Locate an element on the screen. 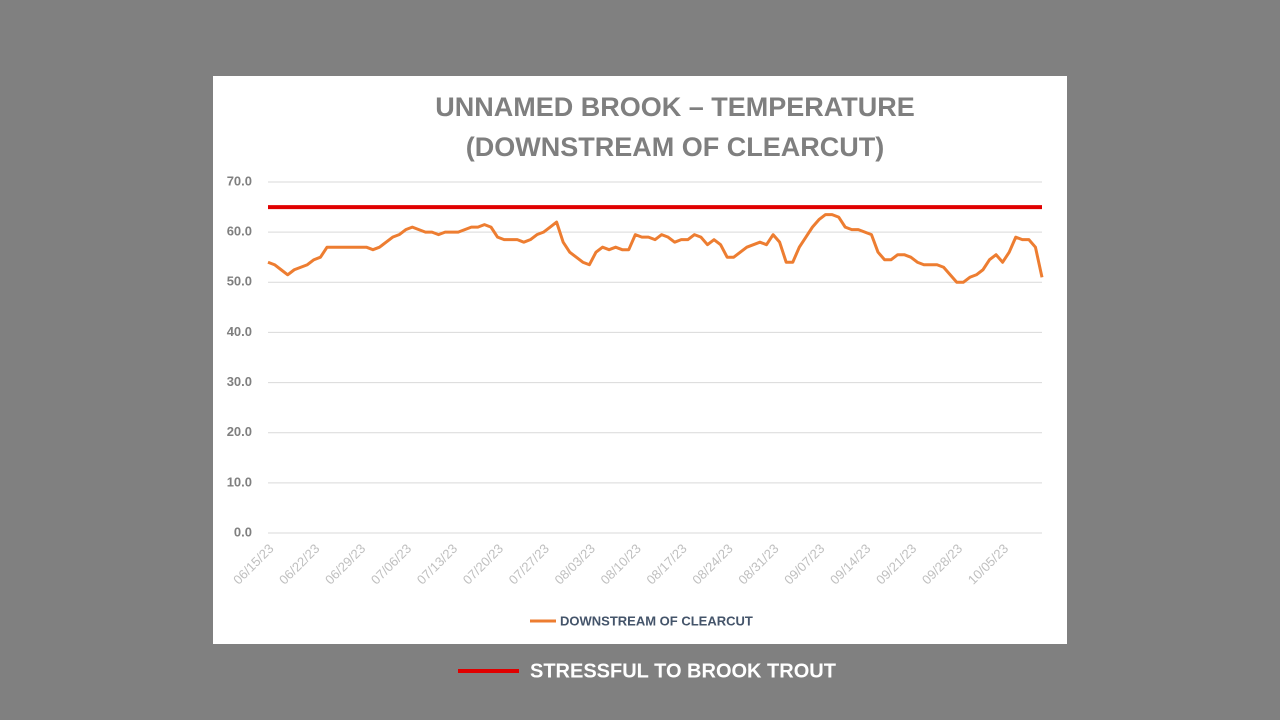 This screenshot has width=1280, height=720. data-line is located at coordinates (655, 248).